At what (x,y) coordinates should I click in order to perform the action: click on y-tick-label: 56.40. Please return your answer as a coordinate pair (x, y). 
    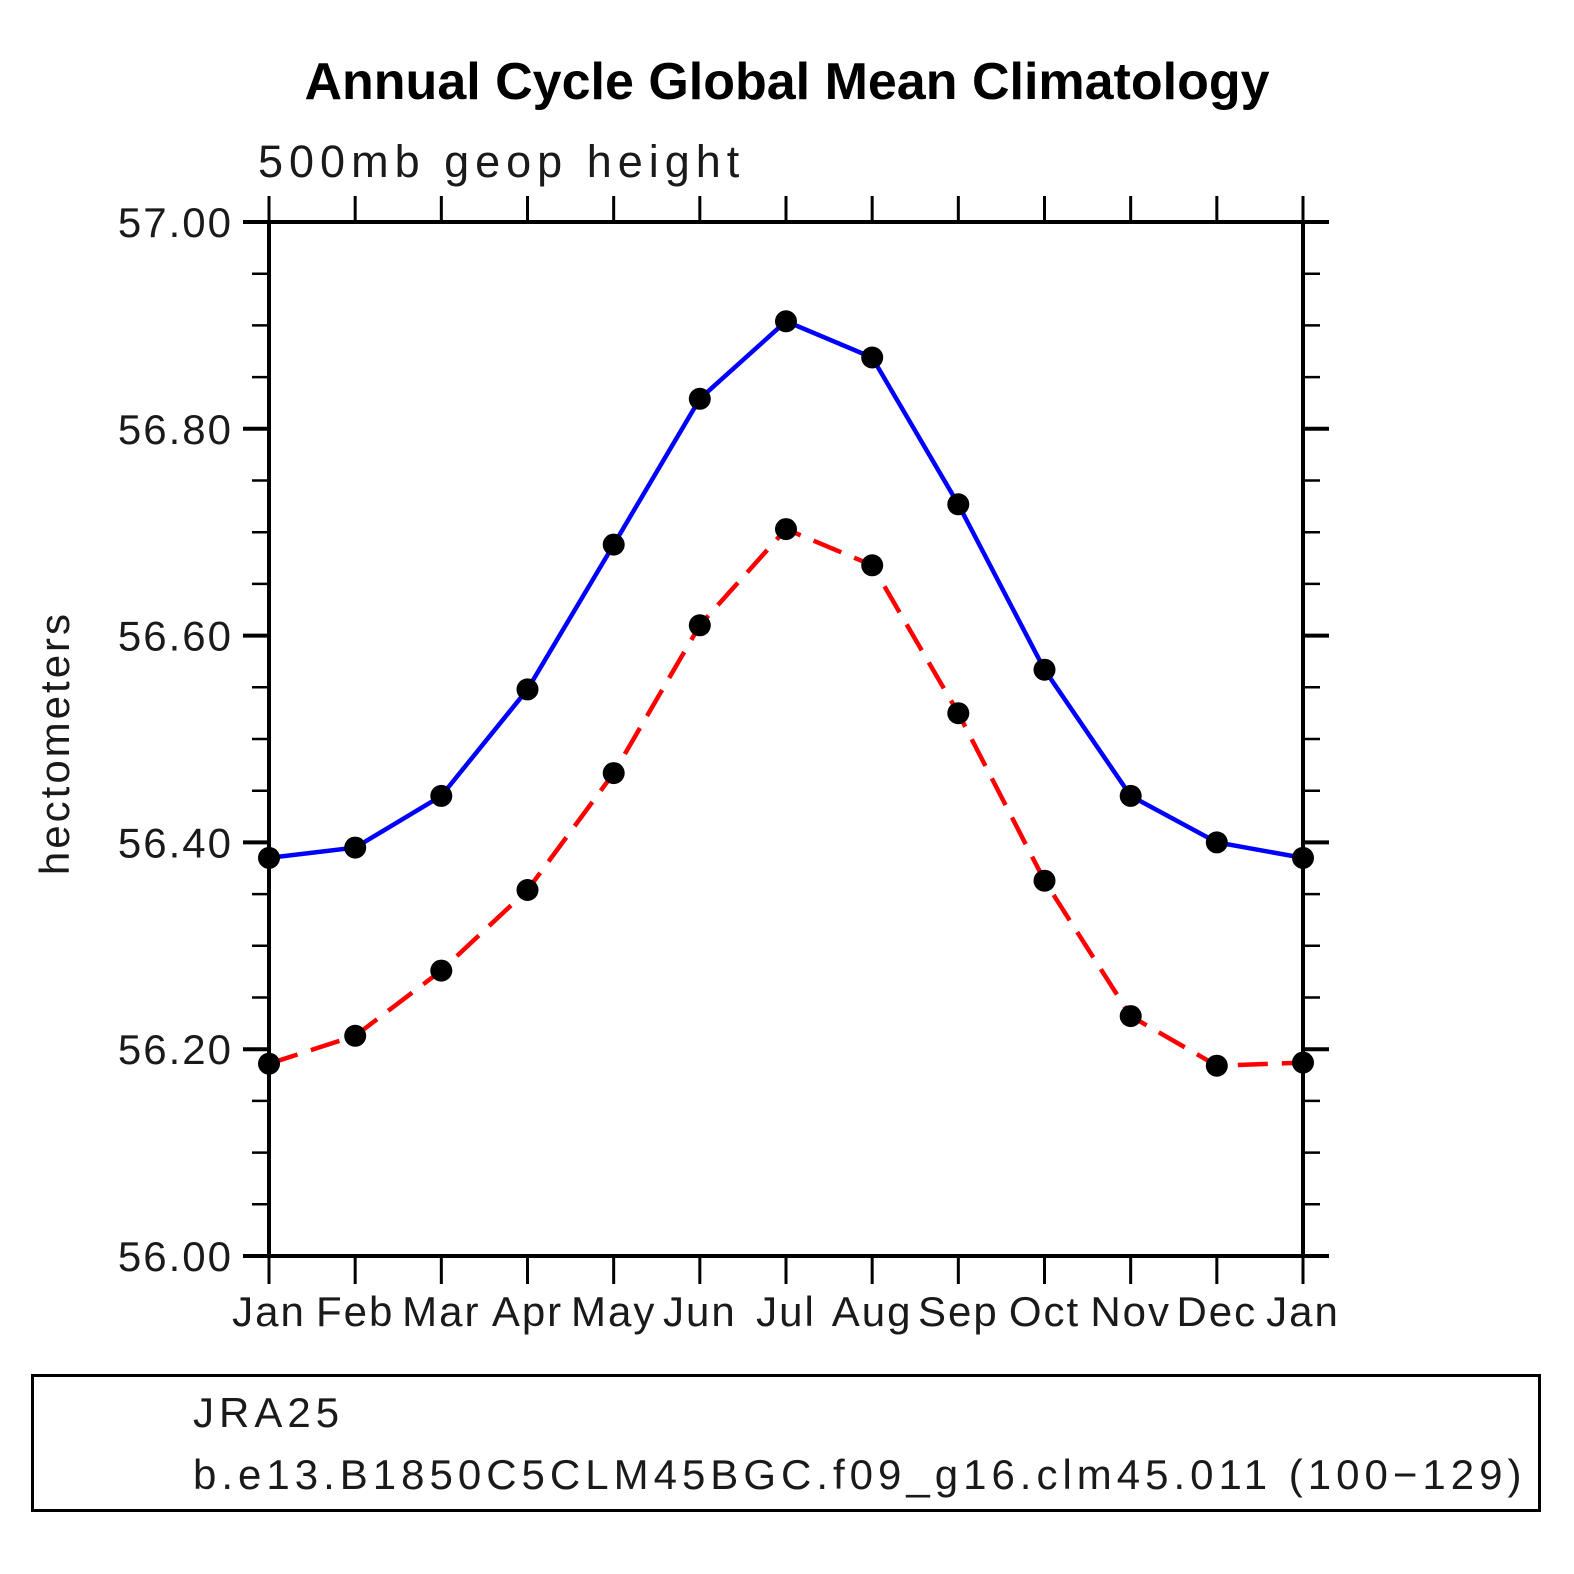
    Looking at the image, I should click on (175, 842).